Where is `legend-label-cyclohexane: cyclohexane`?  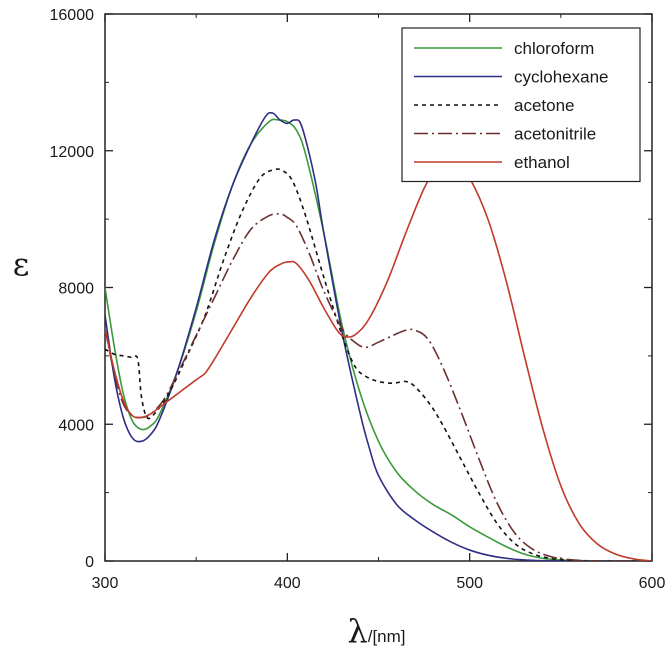 legend-label-cyclohexane: cyclohexane is located at coordinates (561, 77).